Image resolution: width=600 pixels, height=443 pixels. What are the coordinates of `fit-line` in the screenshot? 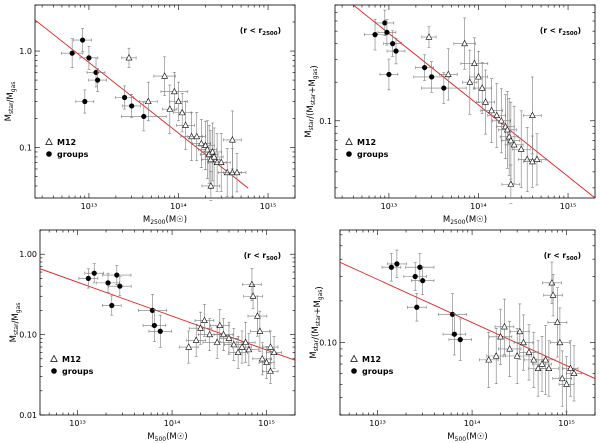 It's located at (467, 320).